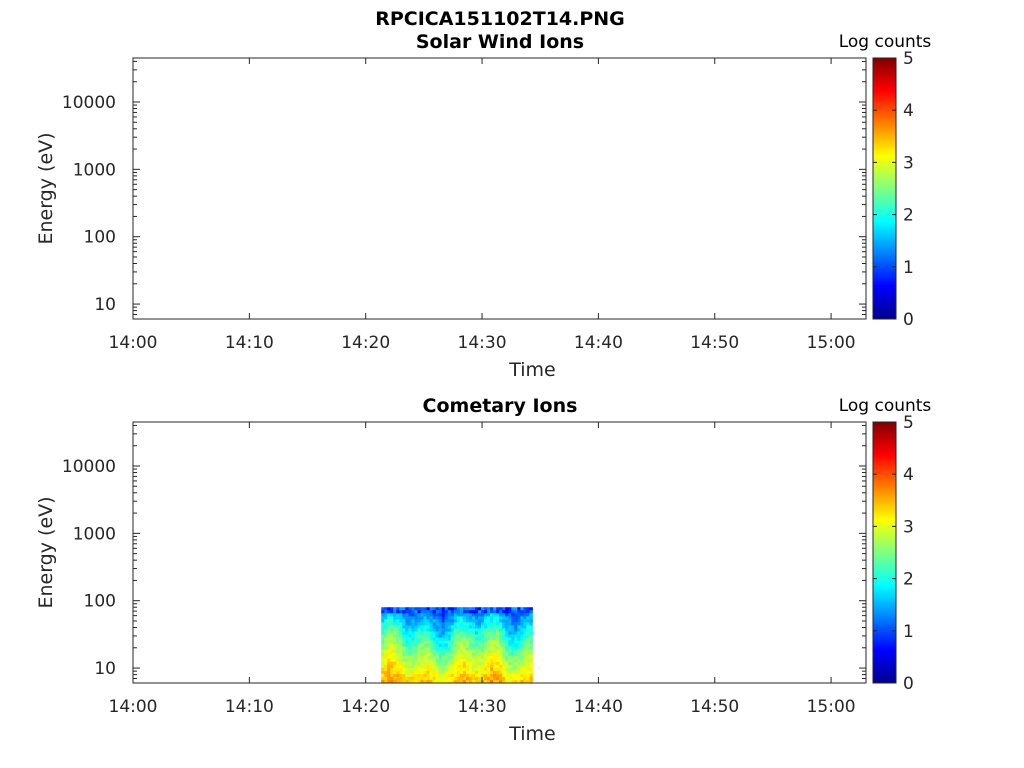  I want to click on x-tick-label: 14:30, so click(482, 707).